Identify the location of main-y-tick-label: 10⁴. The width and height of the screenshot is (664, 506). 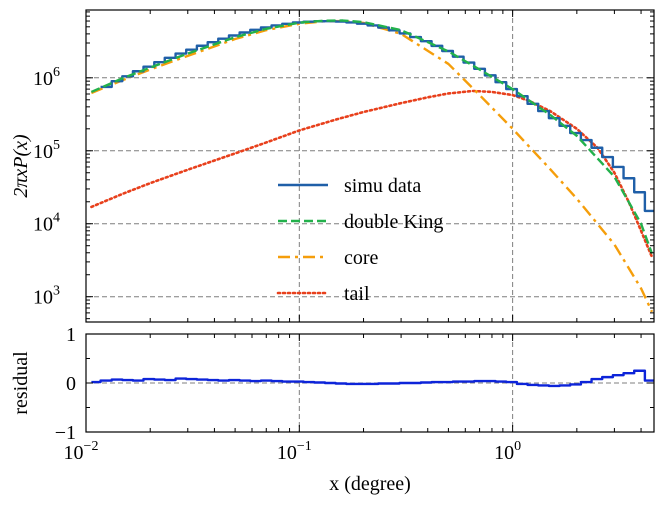
(46, 223).